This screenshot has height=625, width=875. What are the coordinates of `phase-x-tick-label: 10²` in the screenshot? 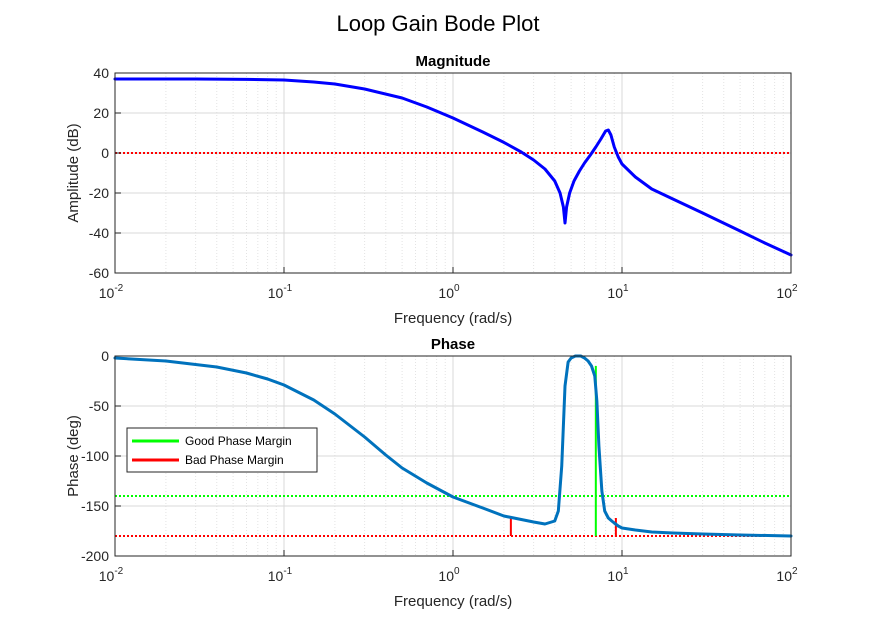 It's located at (787, 575).